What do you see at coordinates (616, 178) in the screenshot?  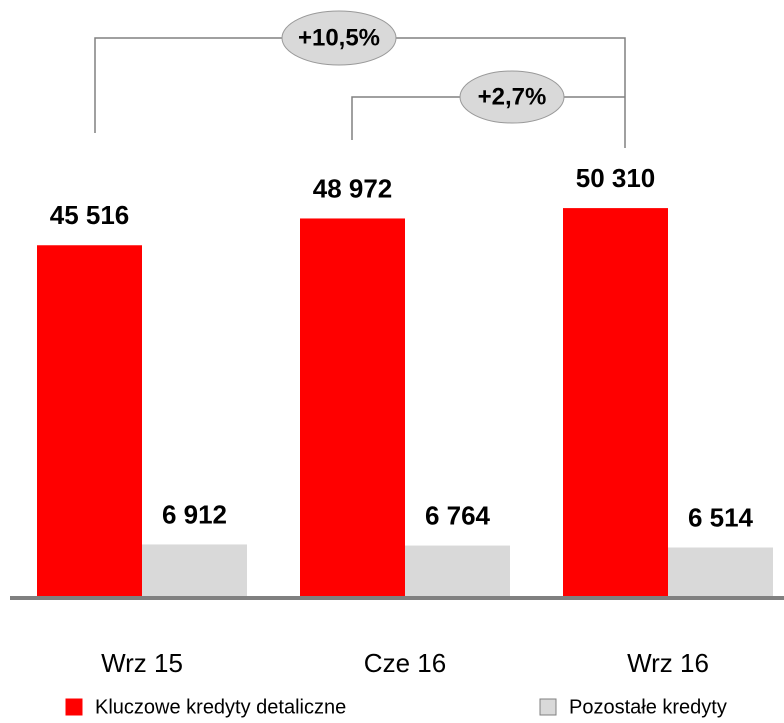 I see `value-label: 50 310` at bounding box center [616, 178].